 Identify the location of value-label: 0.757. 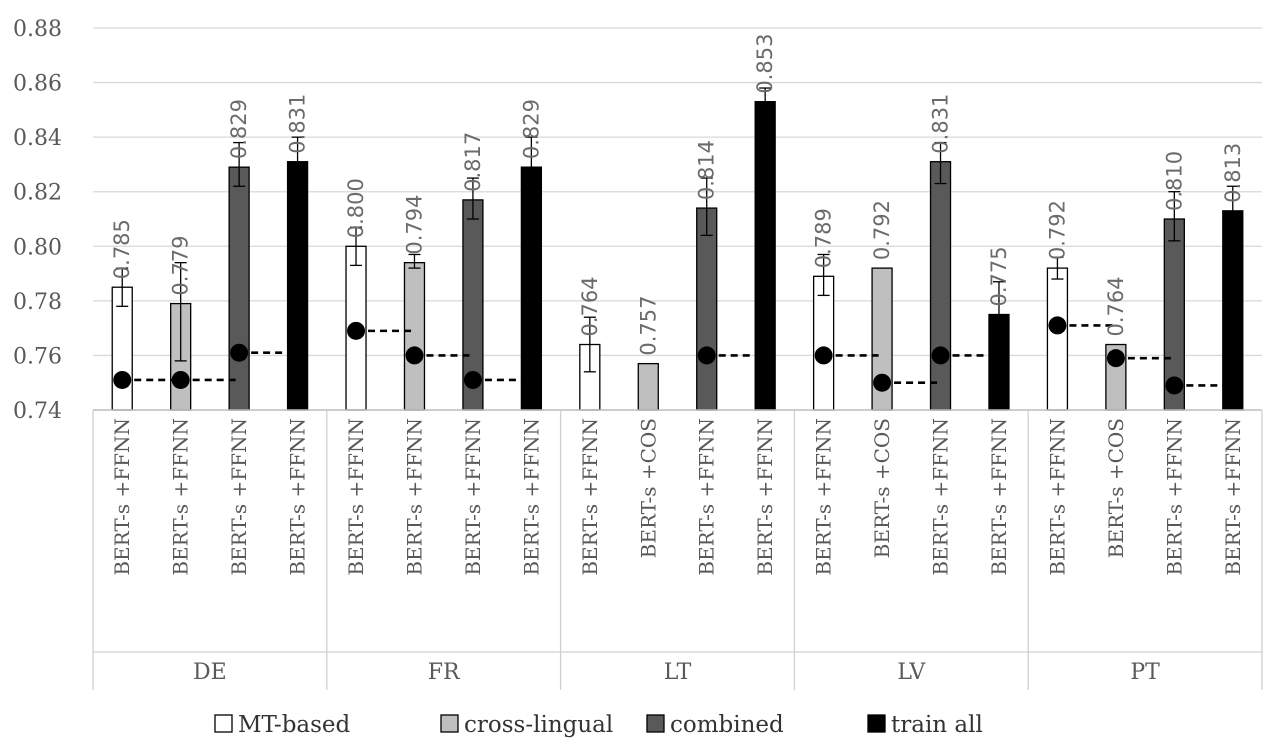
(648, 325).